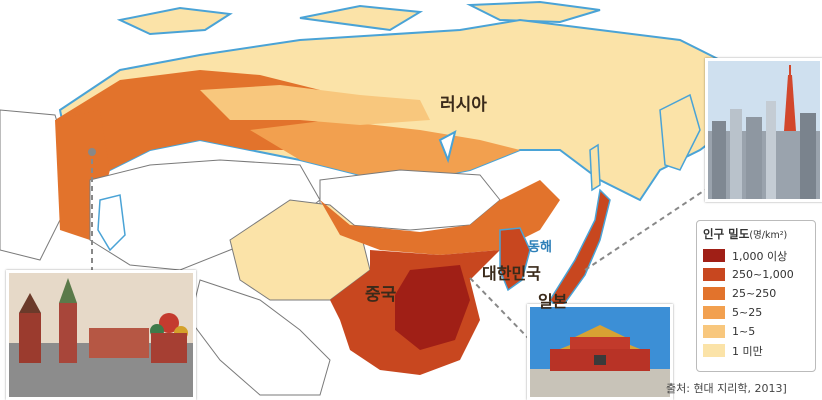 Image resolution: width=822 pixels, height=400 pixels. I want to click on st-basil-dome, so click(169, 323).